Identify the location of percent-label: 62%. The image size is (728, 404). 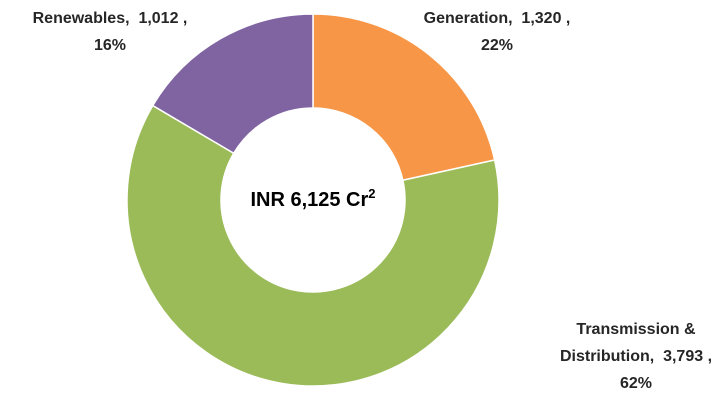
(636, 383).